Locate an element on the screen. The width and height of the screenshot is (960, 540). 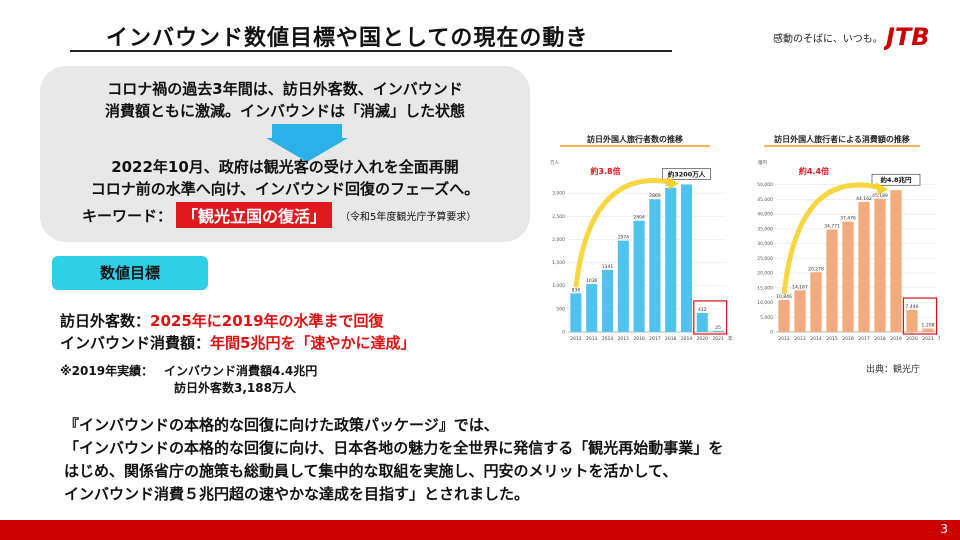
chart2-bar-2019 is located at coordinates (896, 261).